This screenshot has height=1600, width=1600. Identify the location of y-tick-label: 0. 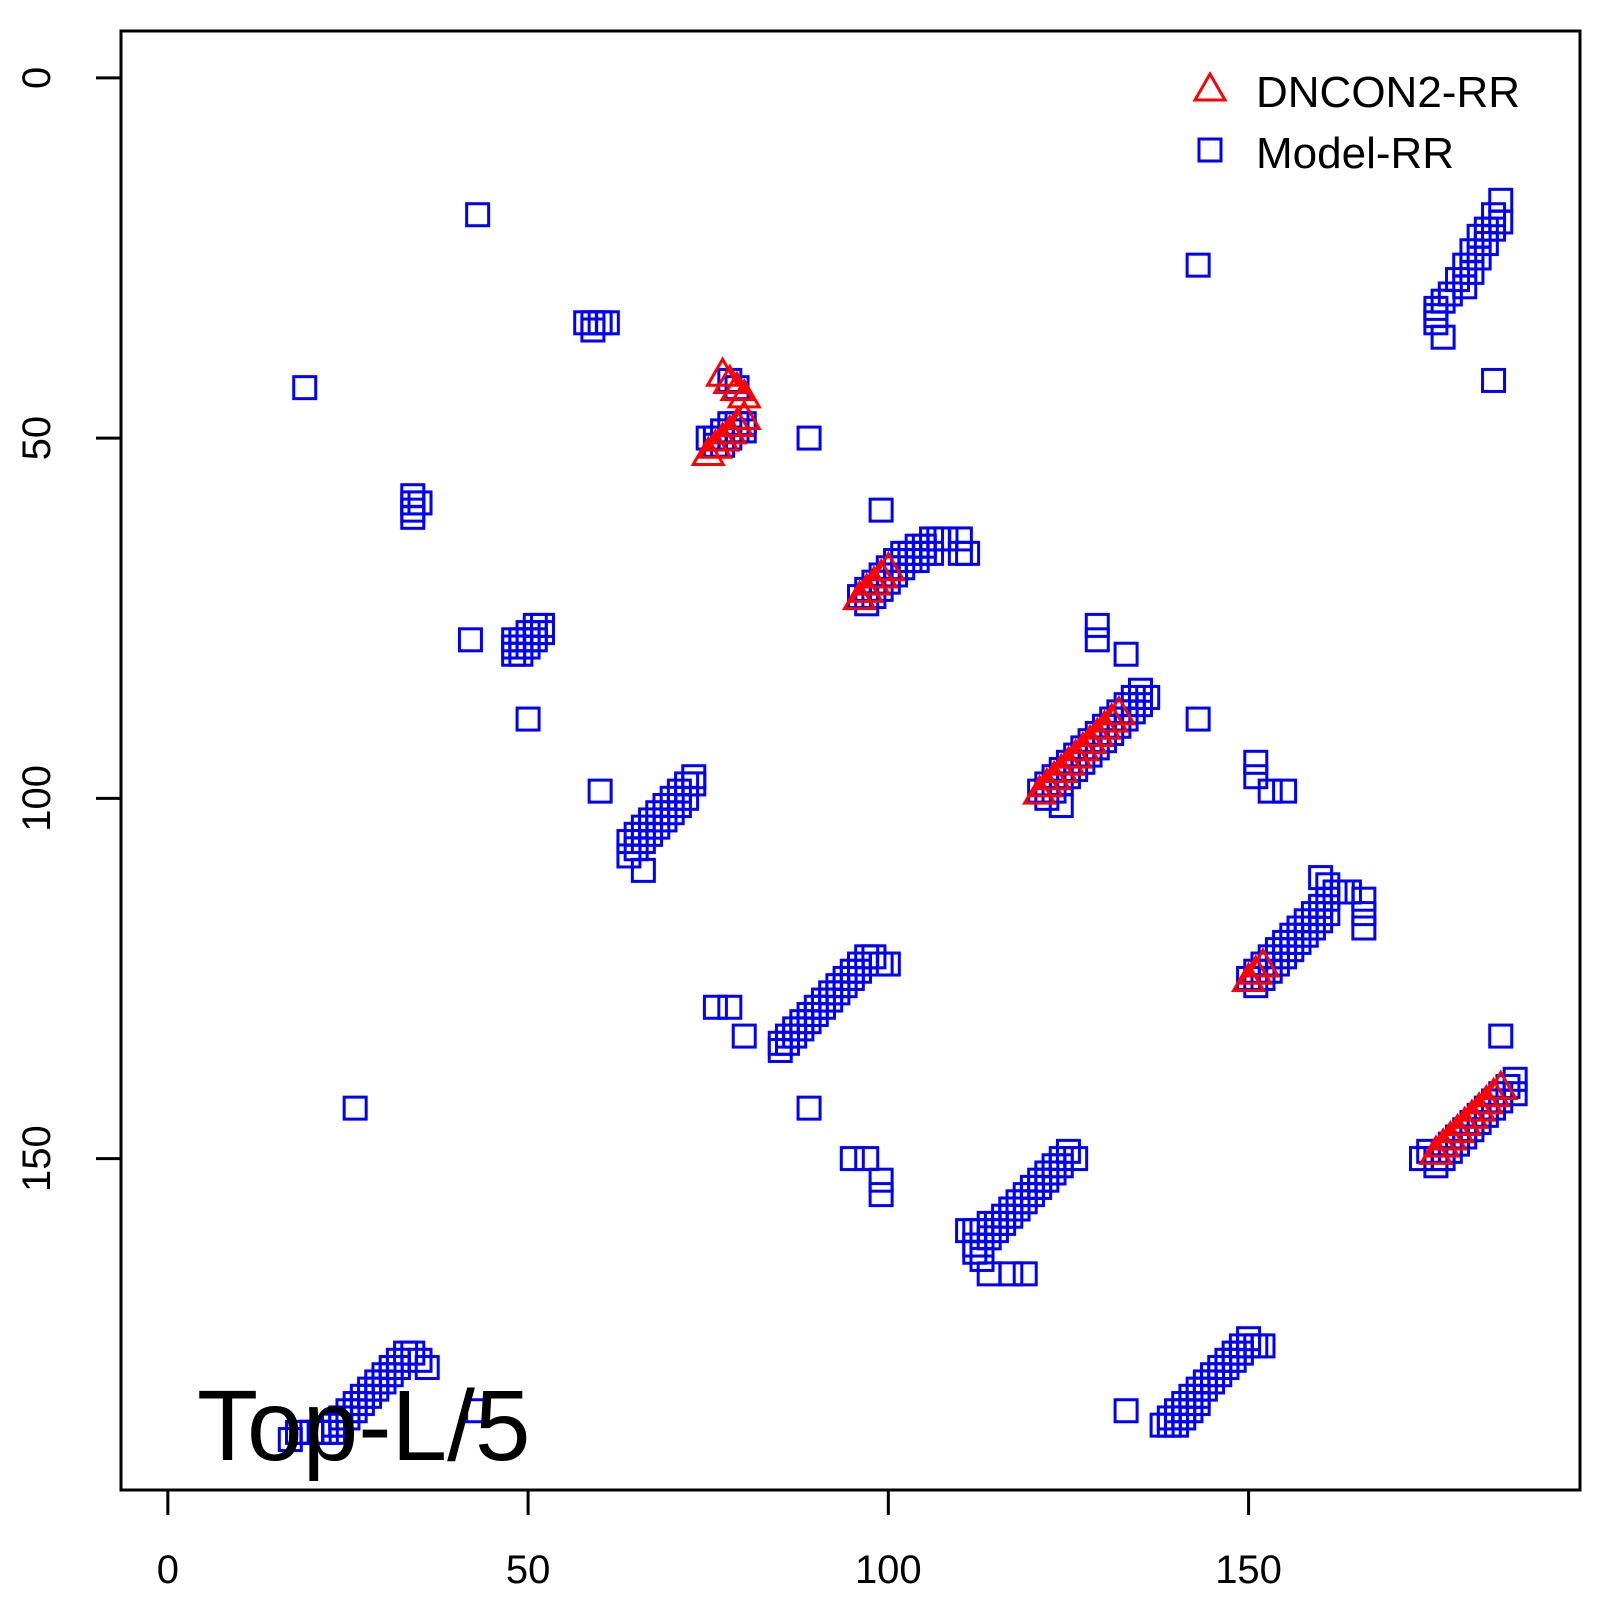
(37, 78).